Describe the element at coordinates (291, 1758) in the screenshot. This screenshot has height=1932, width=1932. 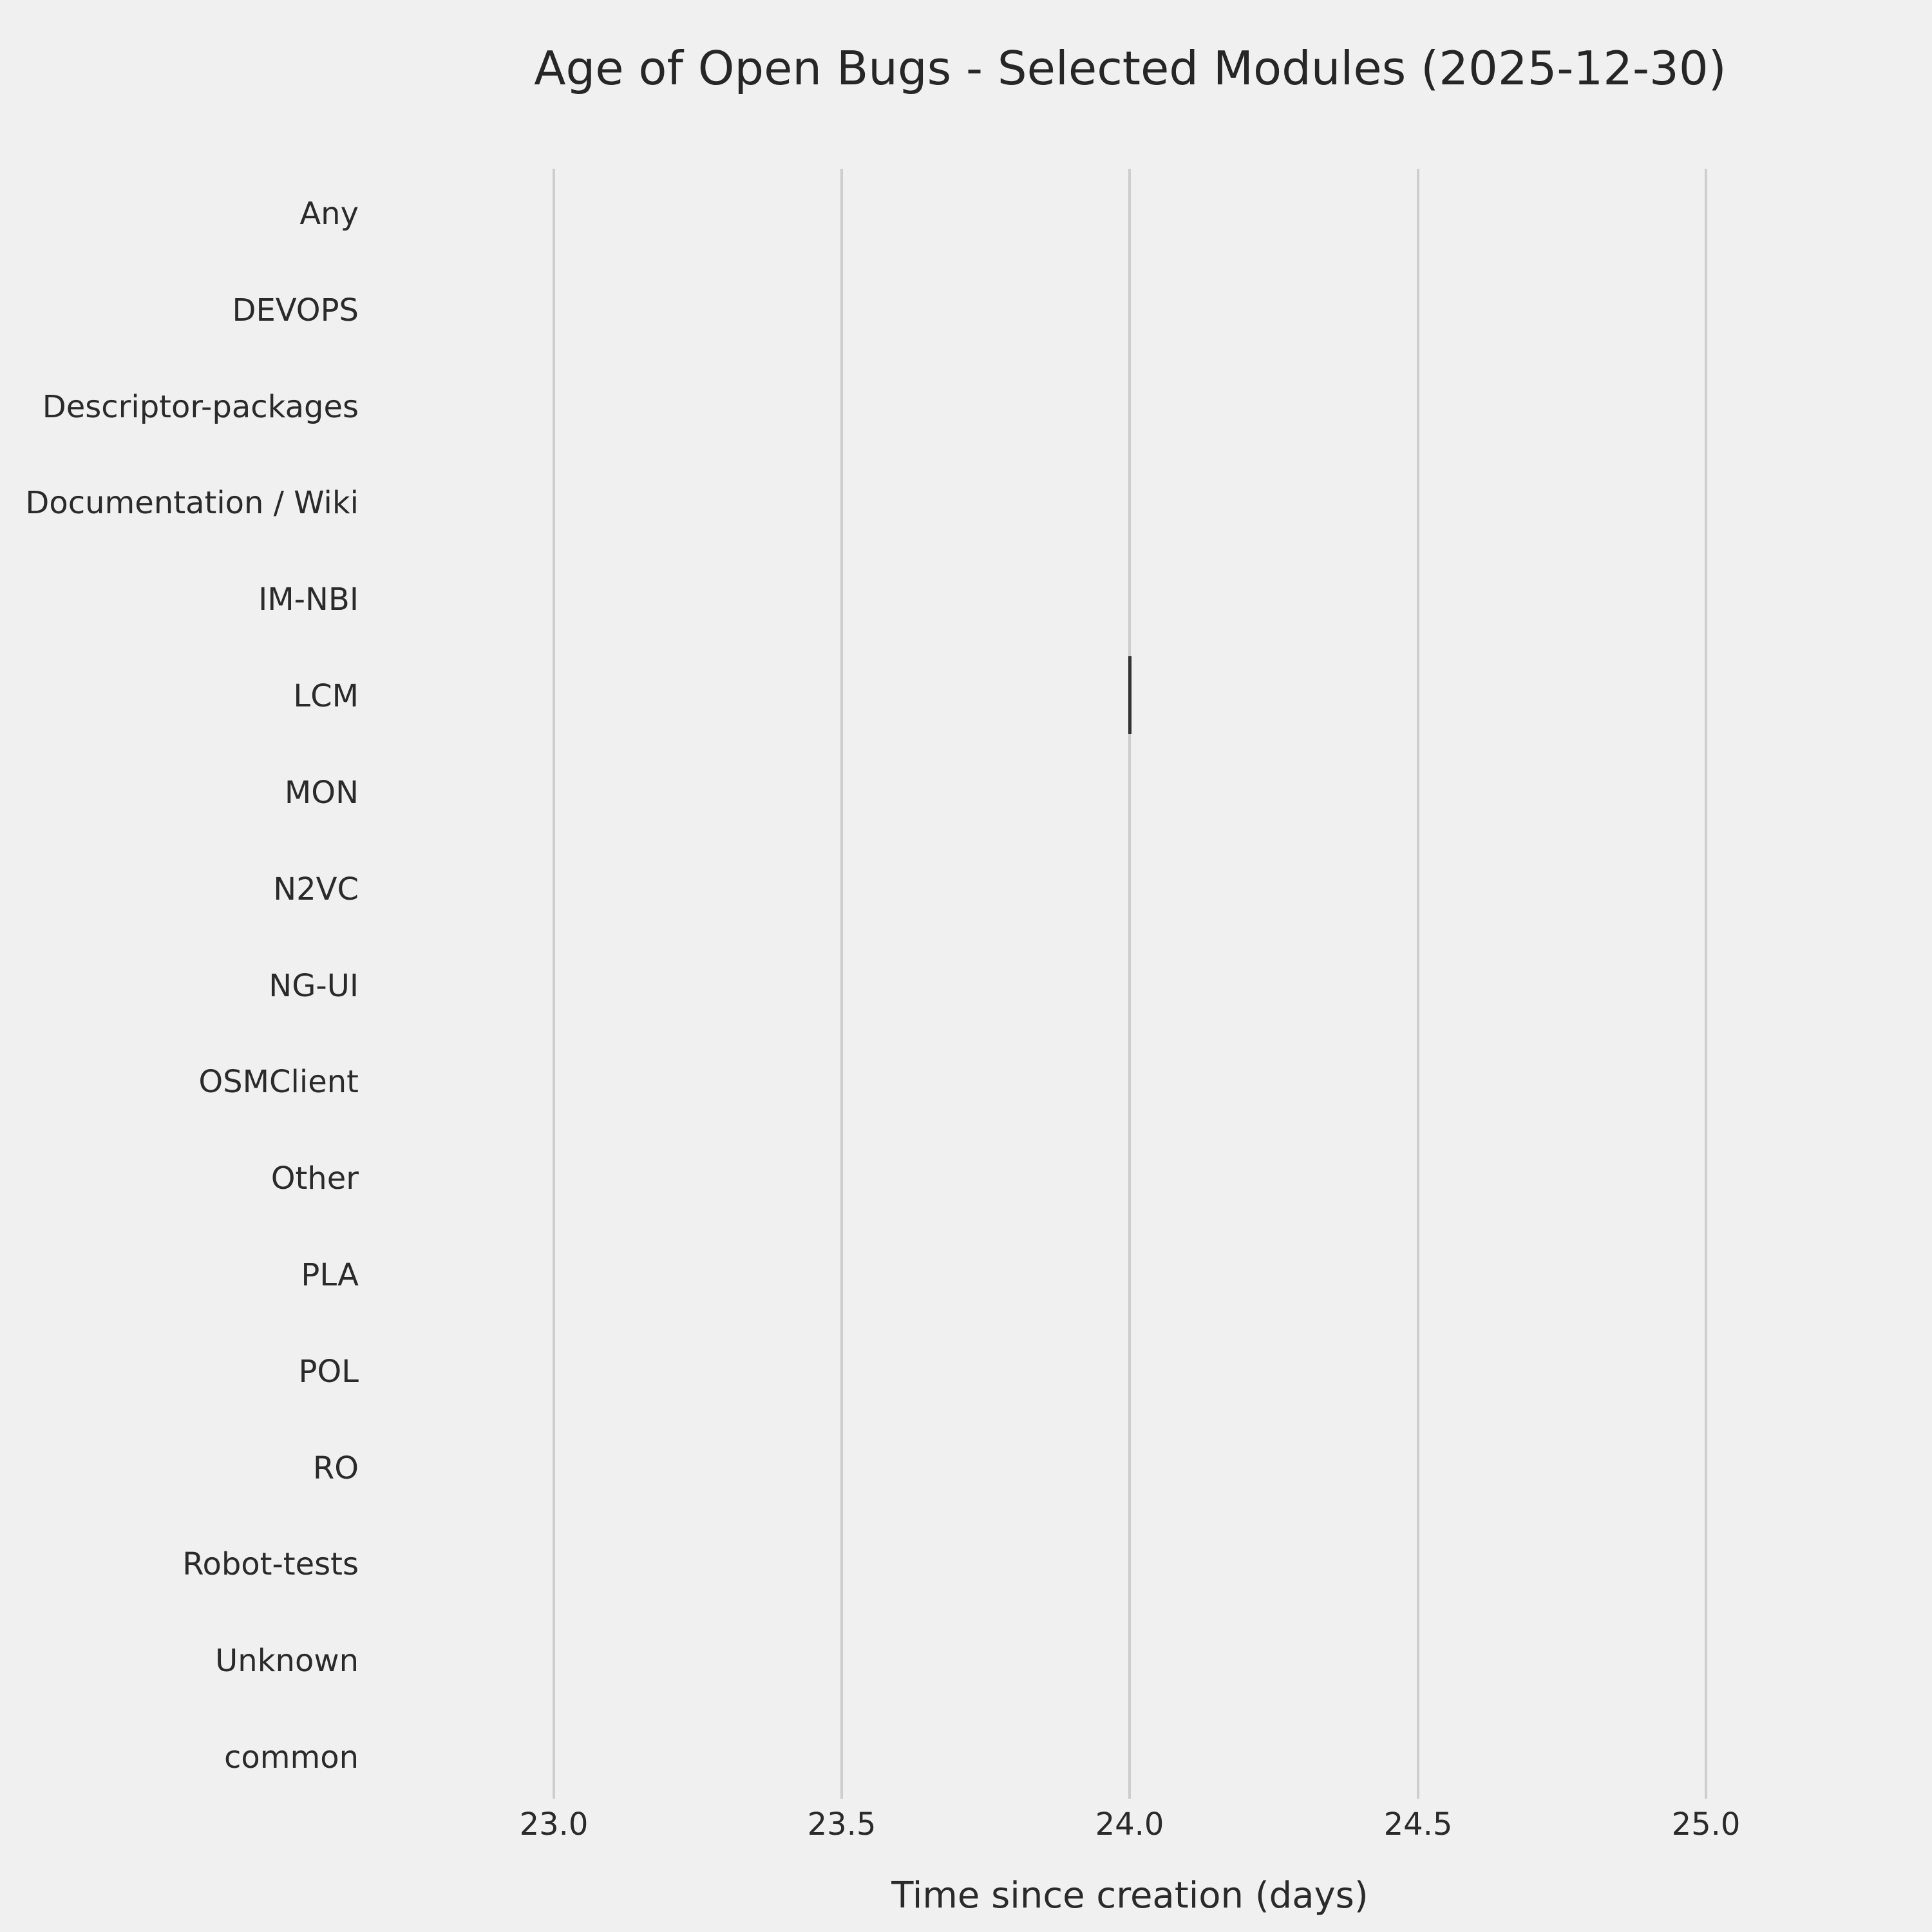
I see `y-tick-label: common` at that location.